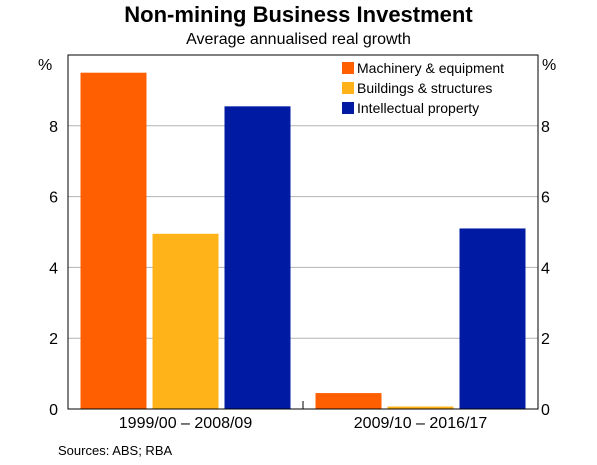 The height and width of the screenshot is (465, 597). I want to click on legend-label: Machinery & equipment, so click(430, 68).